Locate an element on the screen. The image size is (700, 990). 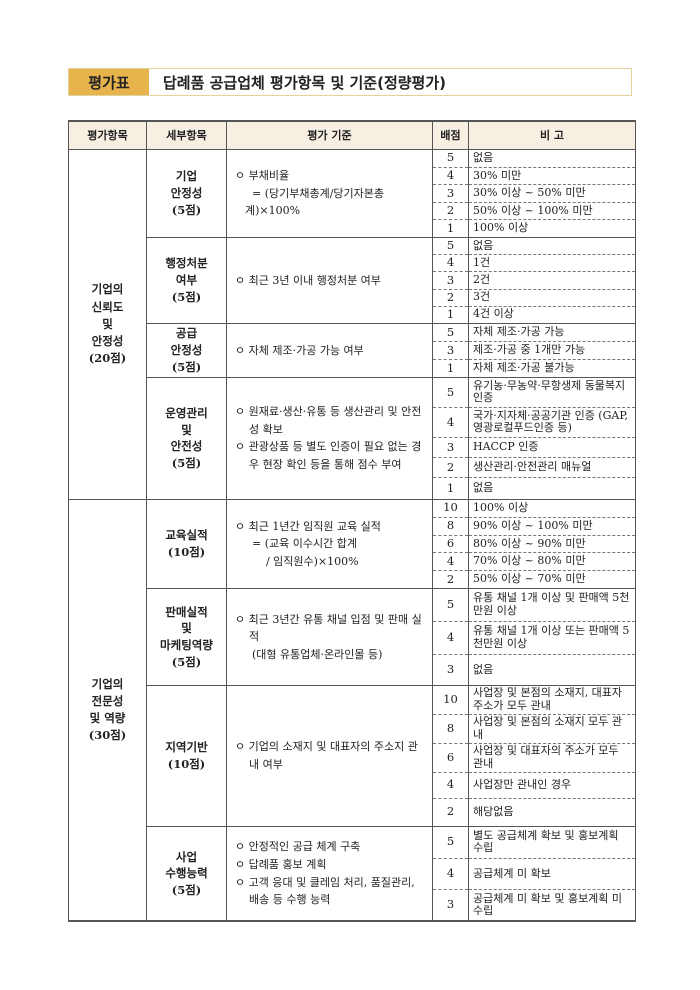
table-row: 8 사업장 및 본점의 소재지 모두 관내 is located at coordinates (352, 728).